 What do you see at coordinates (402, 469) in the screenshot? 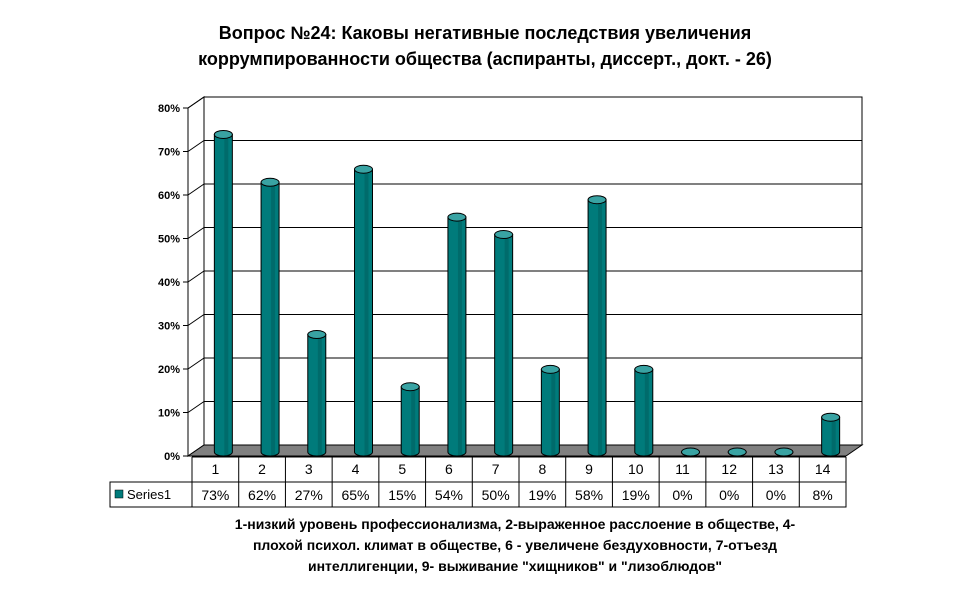
I see `category-label: 5` at bounding box center [402, 469].